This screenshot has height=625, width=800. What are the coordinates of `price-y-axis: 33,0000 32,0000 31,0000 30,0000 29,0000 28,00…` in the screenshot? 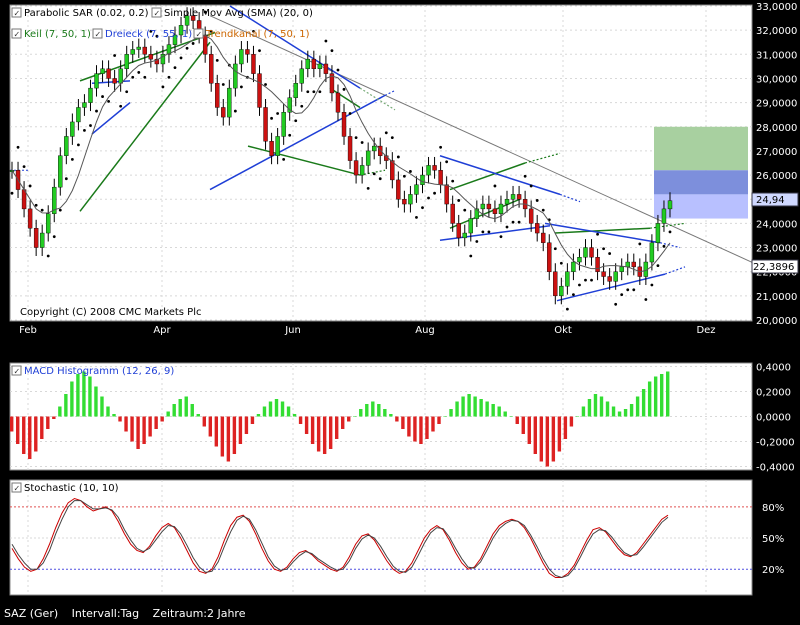 It's located at (776, 164).